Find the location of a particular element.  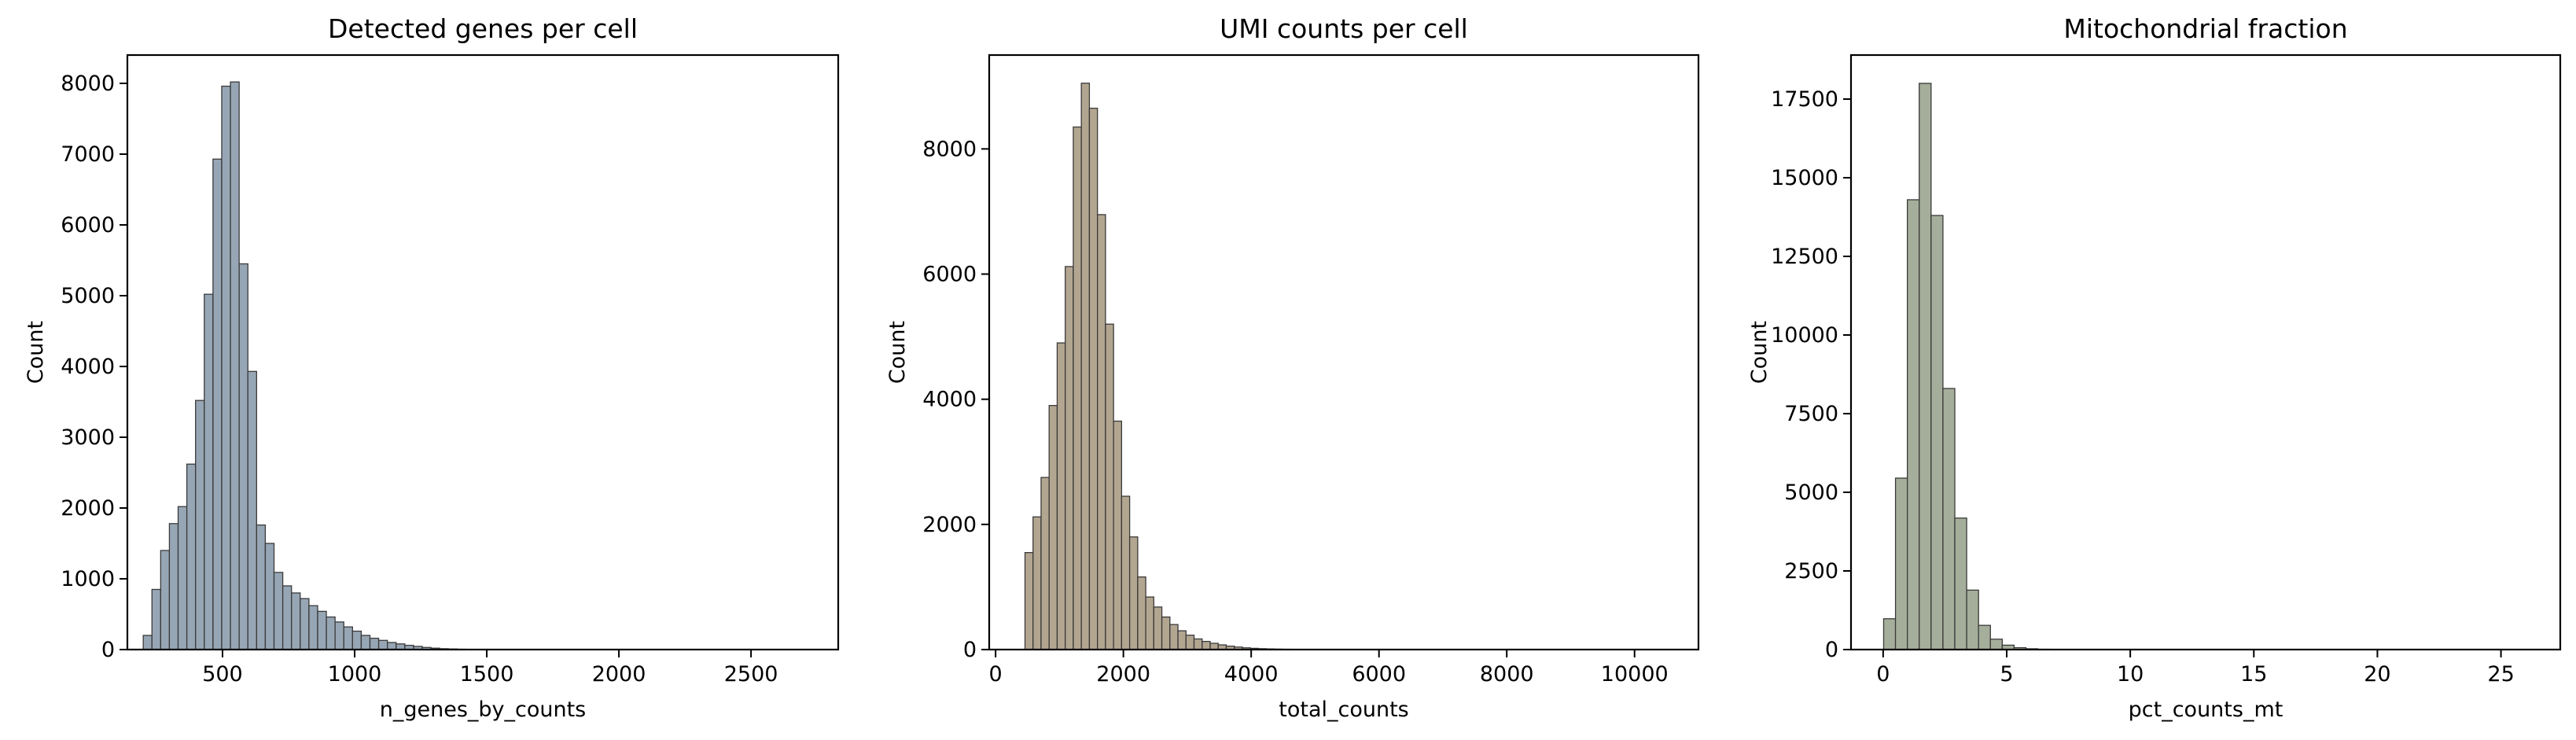

x-tick-label: 20 is located at coordinates (2377, 674).